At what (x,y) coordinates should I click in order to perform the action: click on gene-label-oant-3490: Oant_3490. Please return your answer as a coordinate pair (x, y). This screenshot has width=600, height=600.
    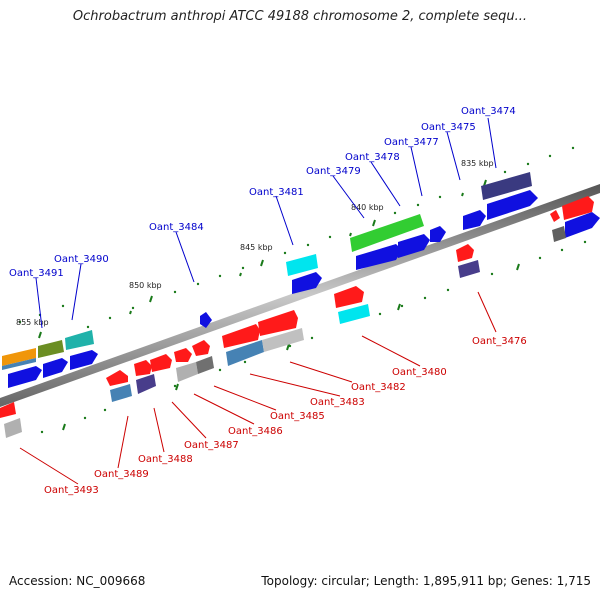
    Looking at the image, I should click on (81, 259).